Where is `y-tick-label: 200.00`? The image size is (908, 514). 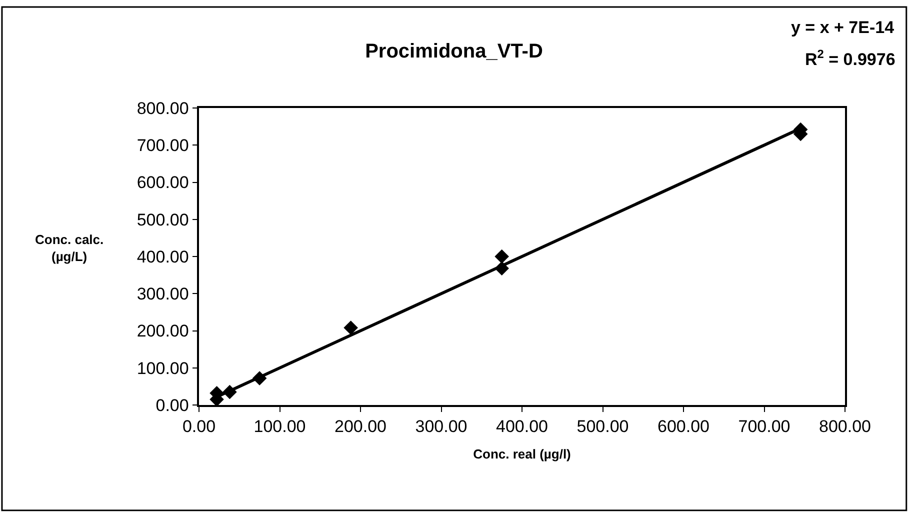
y-tick-label: 200.00 is located at coordinates (162, 331).